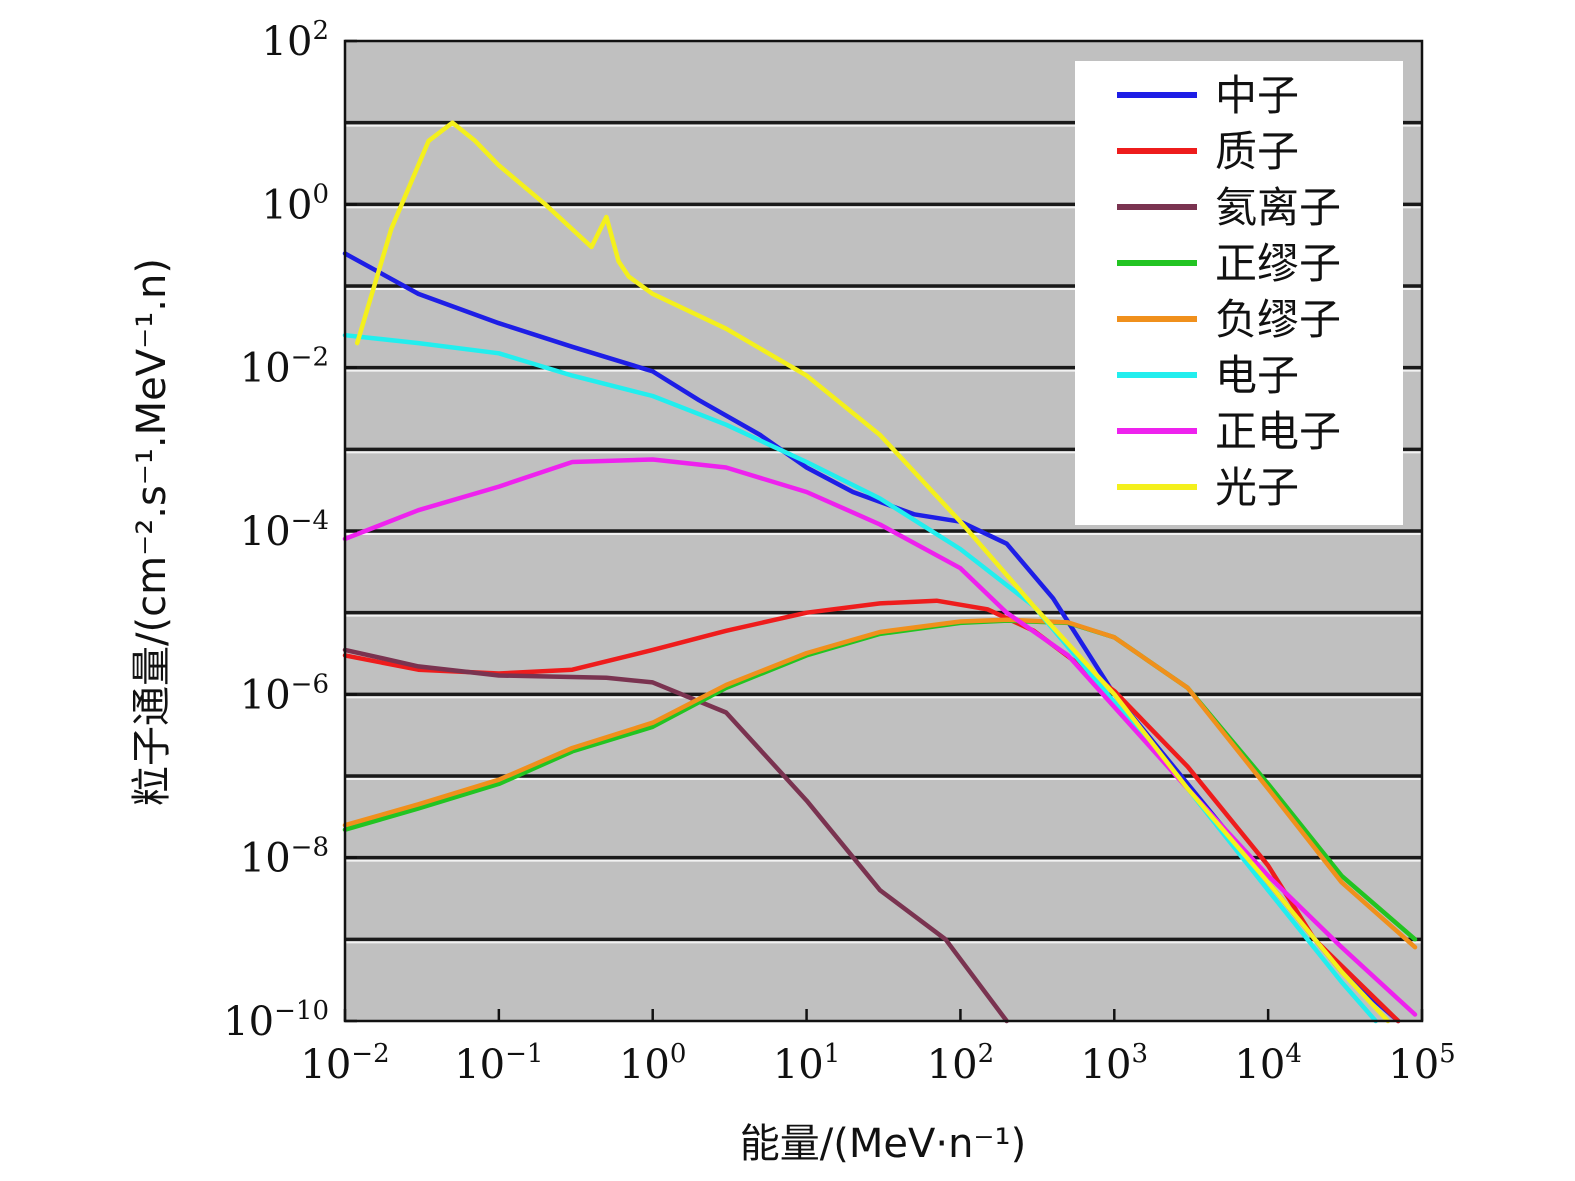 The width and height of the screenshot is (1575, 1181). What do you see at coordinates (1267, 1063) in the screenshot?
I see `x-tick-label: 10⁴` at bounding box center [1267, 1063].